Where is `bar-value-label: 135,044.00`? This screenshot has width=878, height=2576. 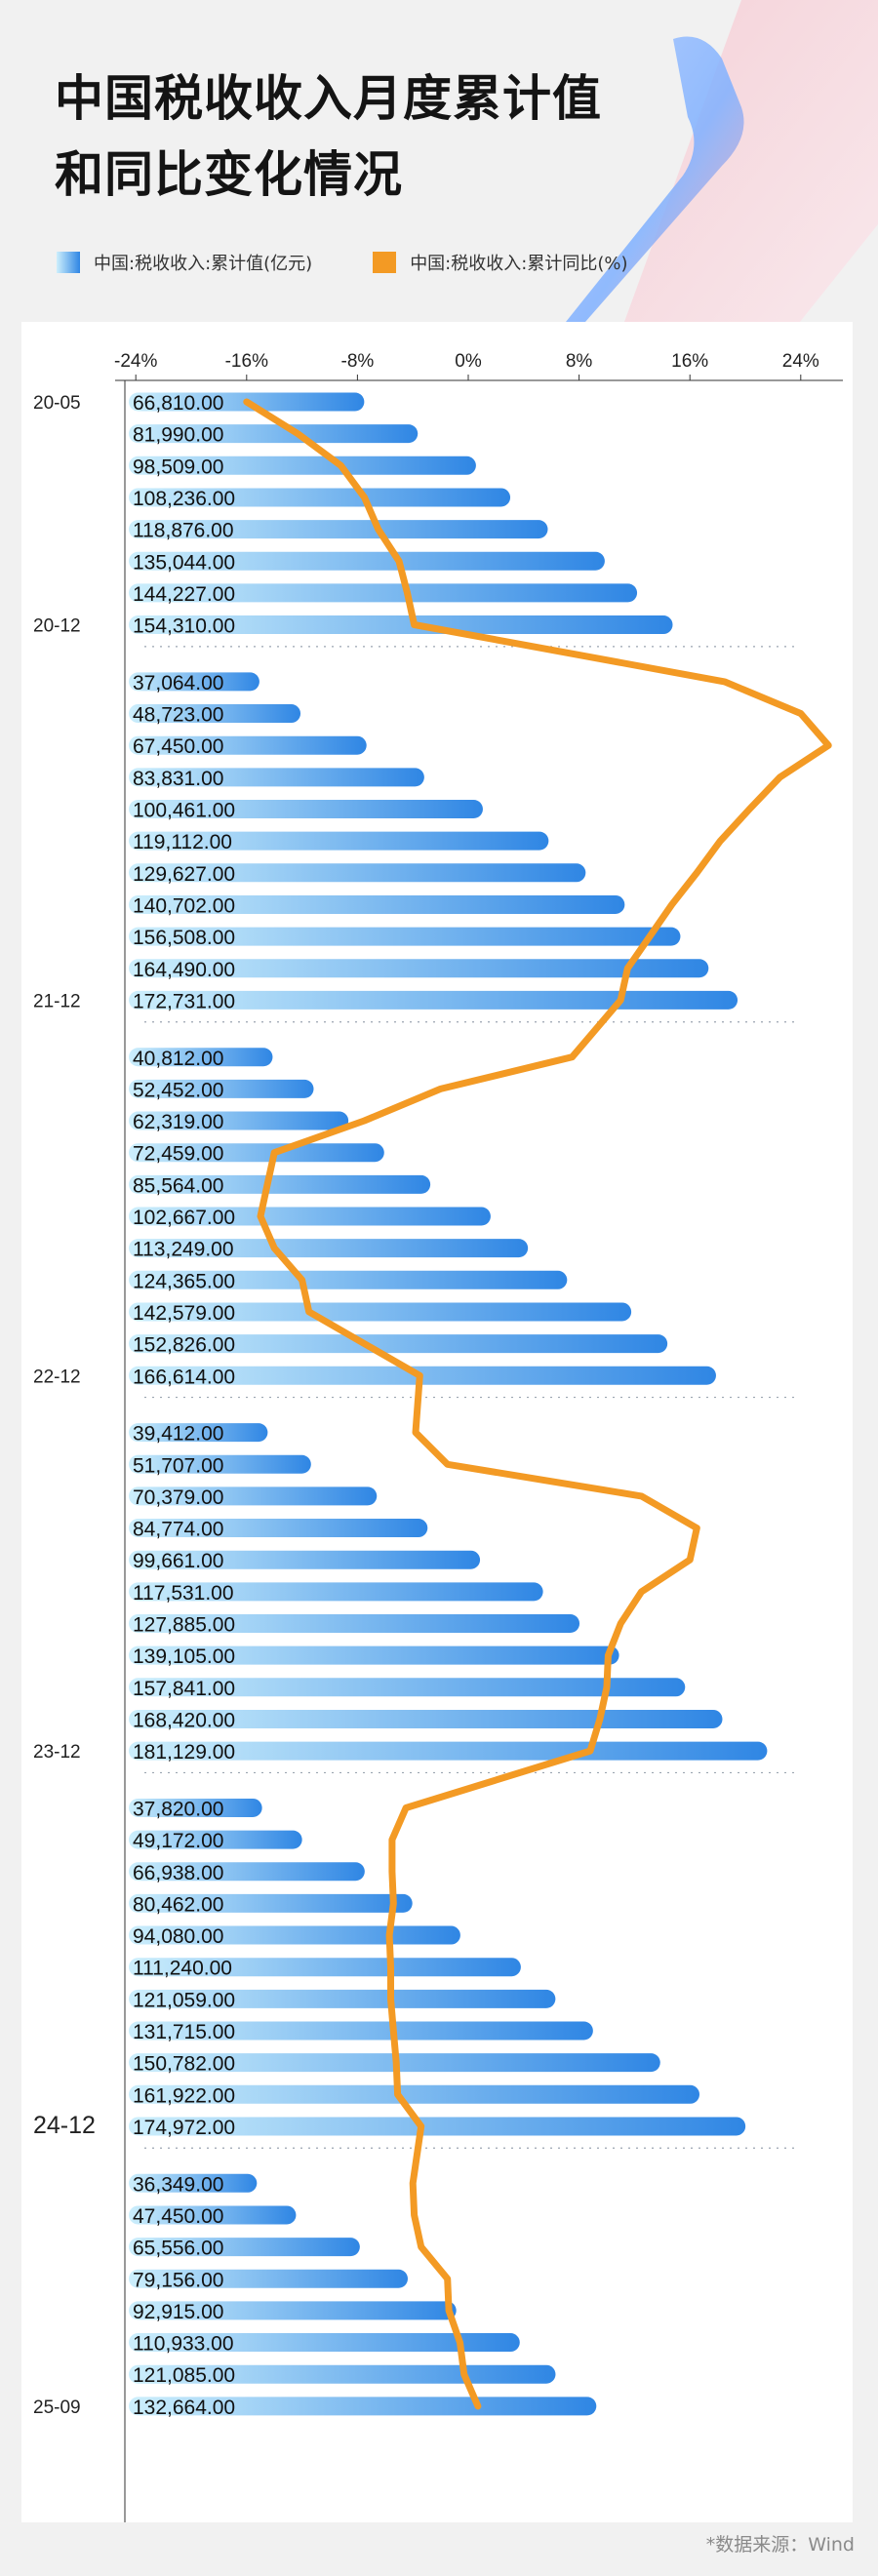 bar-value-label: 135,044.00 is located at coordinates (184, 562).